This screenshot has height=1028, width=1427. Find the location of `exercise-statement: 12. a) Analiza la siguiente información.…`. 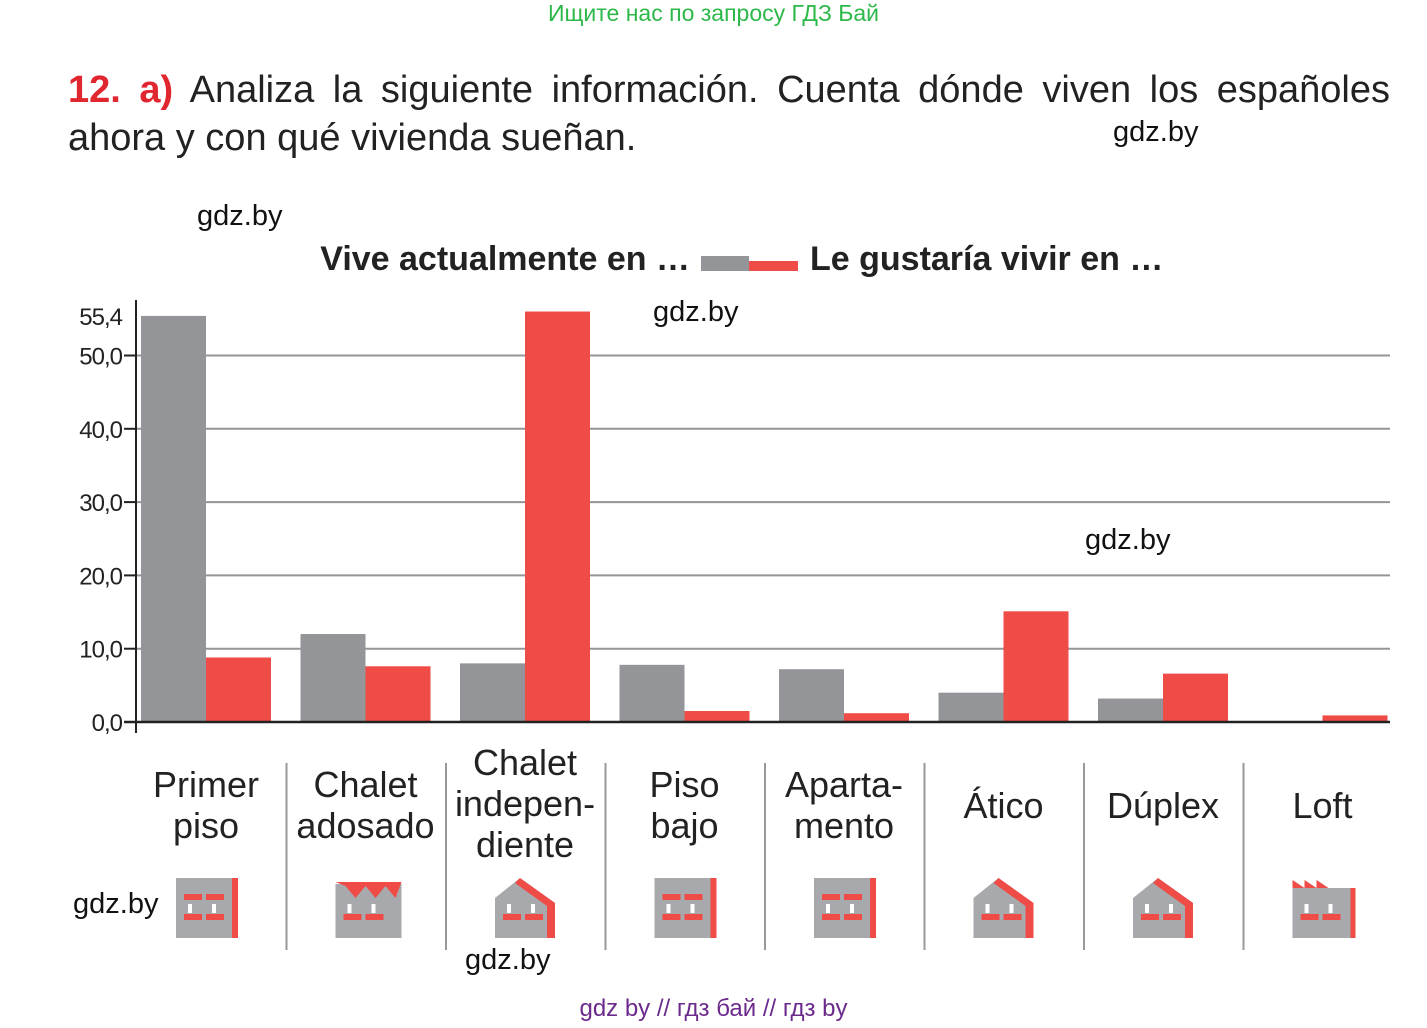

exercise-statement: 12. a) Analiza la siguiente información.… is located at coordinates (729, 114).